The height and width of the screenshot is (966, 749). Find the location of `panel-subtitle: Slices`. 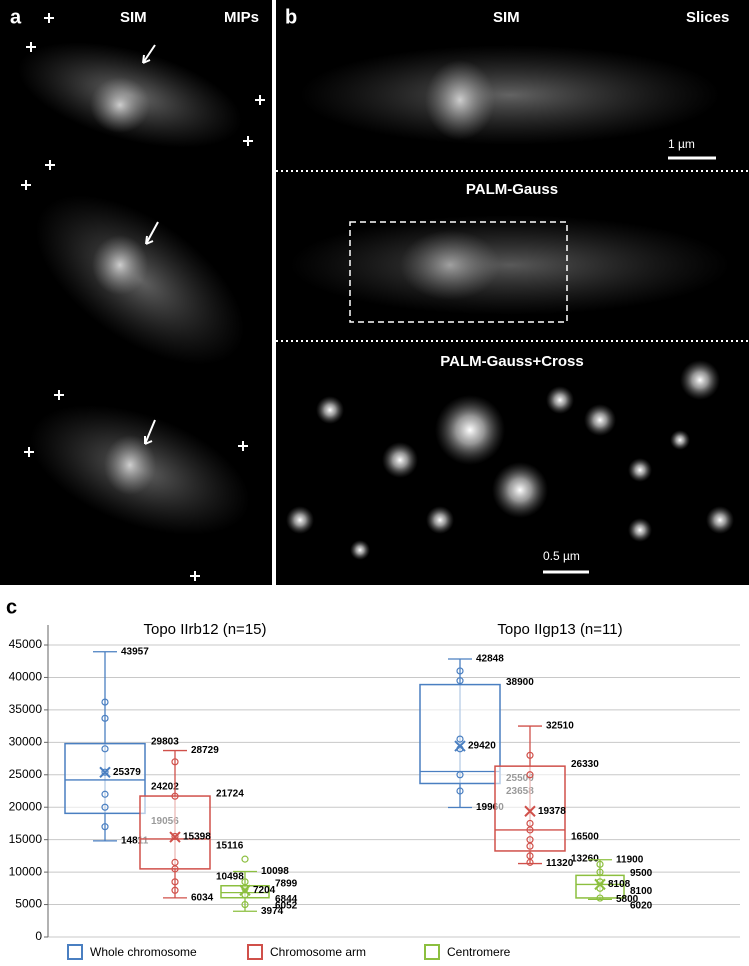

panel-subtitle: Slices is located at coordinates (707, 17).